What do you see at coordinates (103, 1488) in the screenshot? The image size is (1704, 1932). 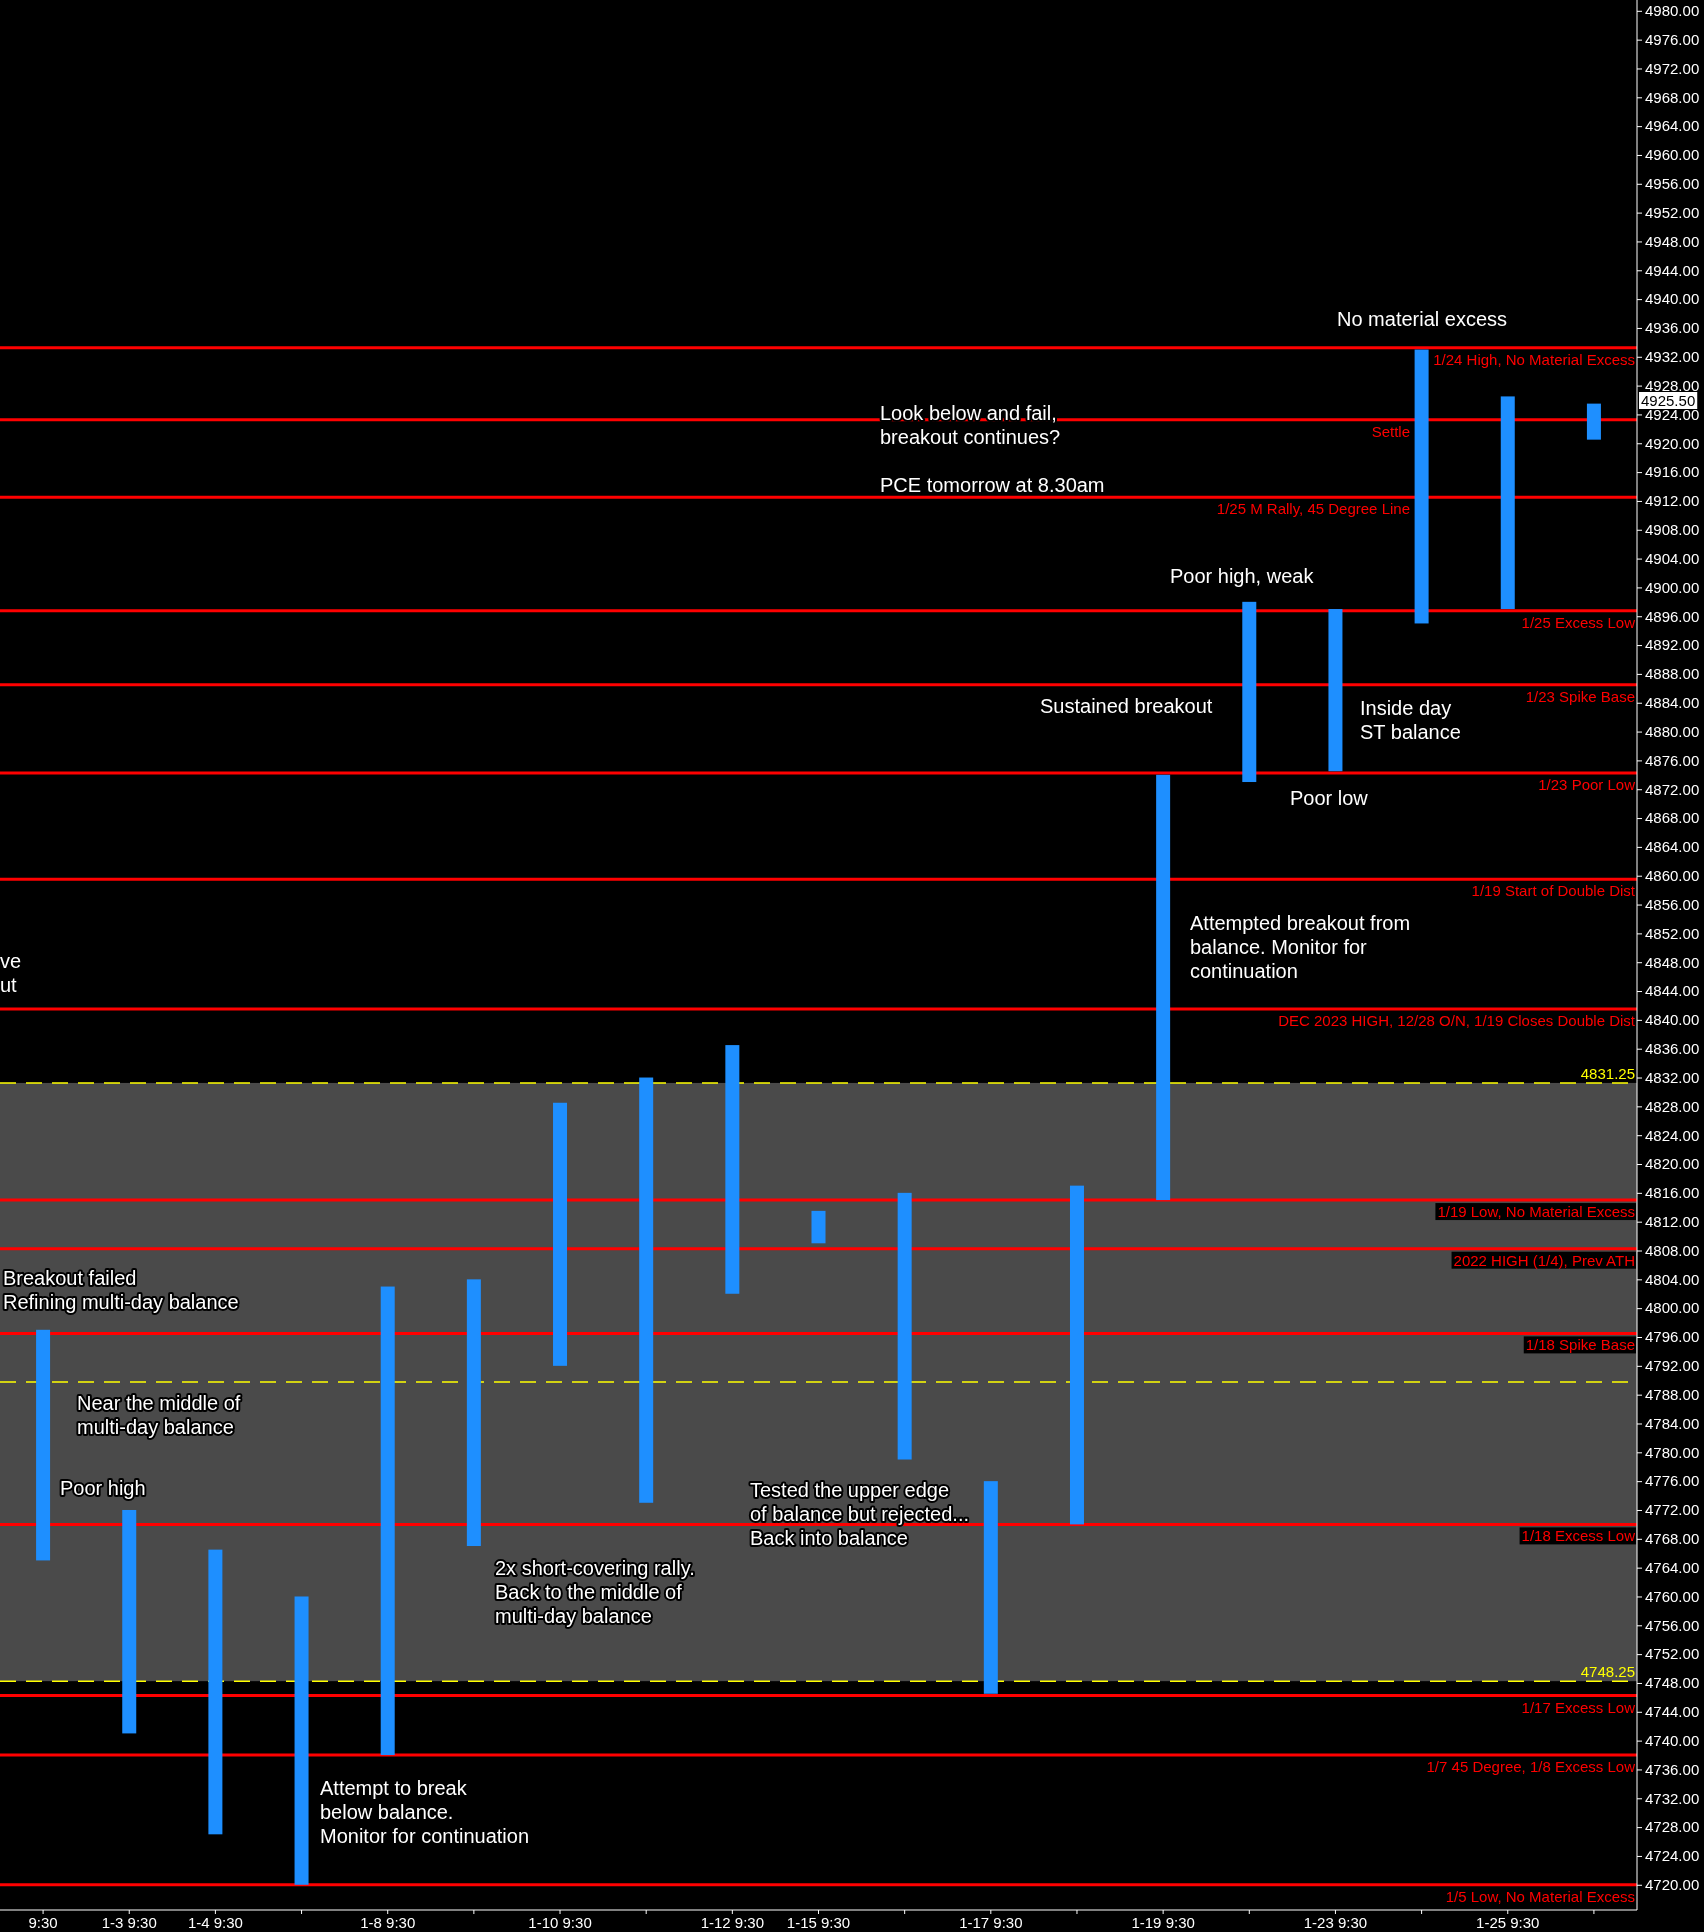 I see `annotation: Poor high` at bounding box center [103, 1488].